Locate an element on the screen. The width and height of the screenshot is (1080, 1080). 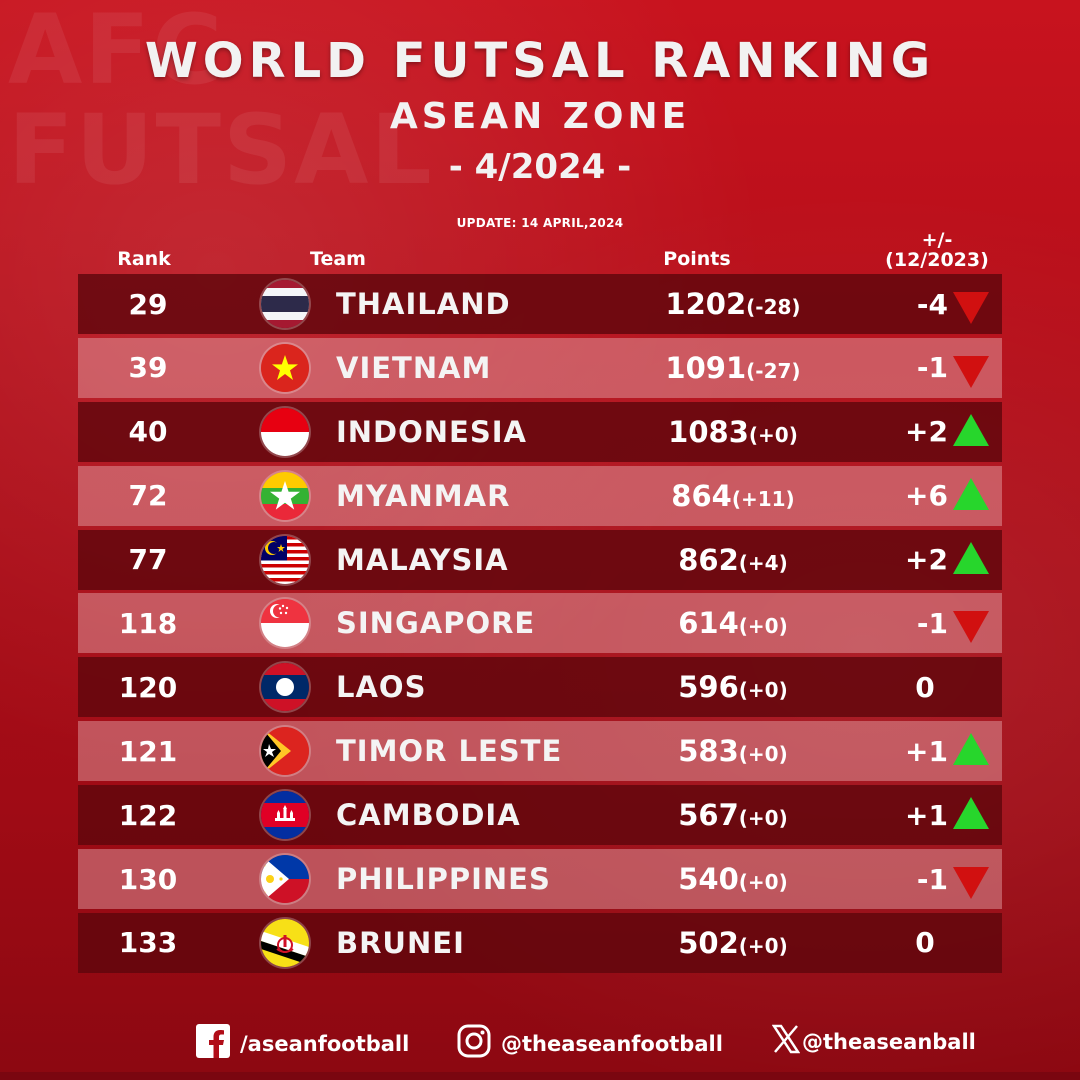
rank-value: 133 is located at coordinates (148, 943).